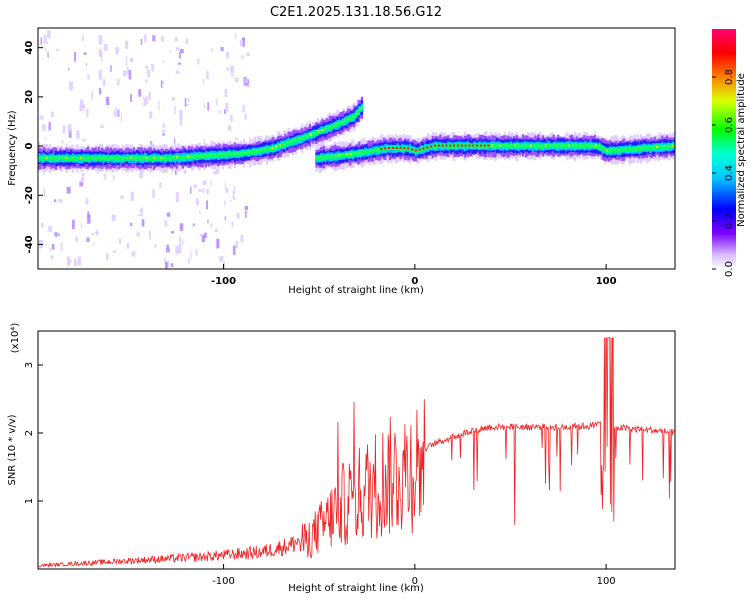  Describe the element at coordinates (415, 581) in the screenshot. I see `x-tick-label: 0` at that location.